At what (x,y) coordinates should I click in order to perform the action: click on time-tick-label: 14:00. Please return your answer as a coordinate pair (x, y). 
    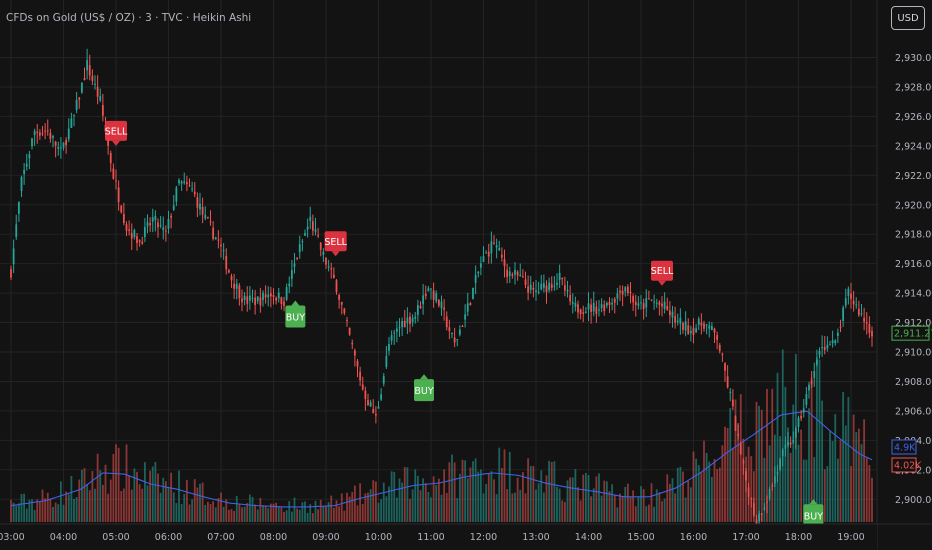
    Looking at the image, I should click on (588, 537).